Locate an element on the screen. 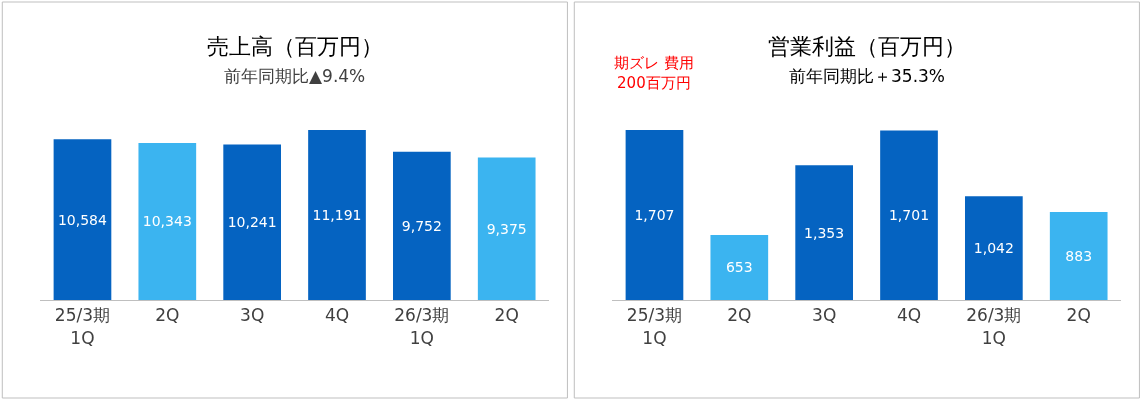 Image resolution: width=1144 pixels, height=400 pixels. data-label: 10,343 is located at coordinates (167, 221).